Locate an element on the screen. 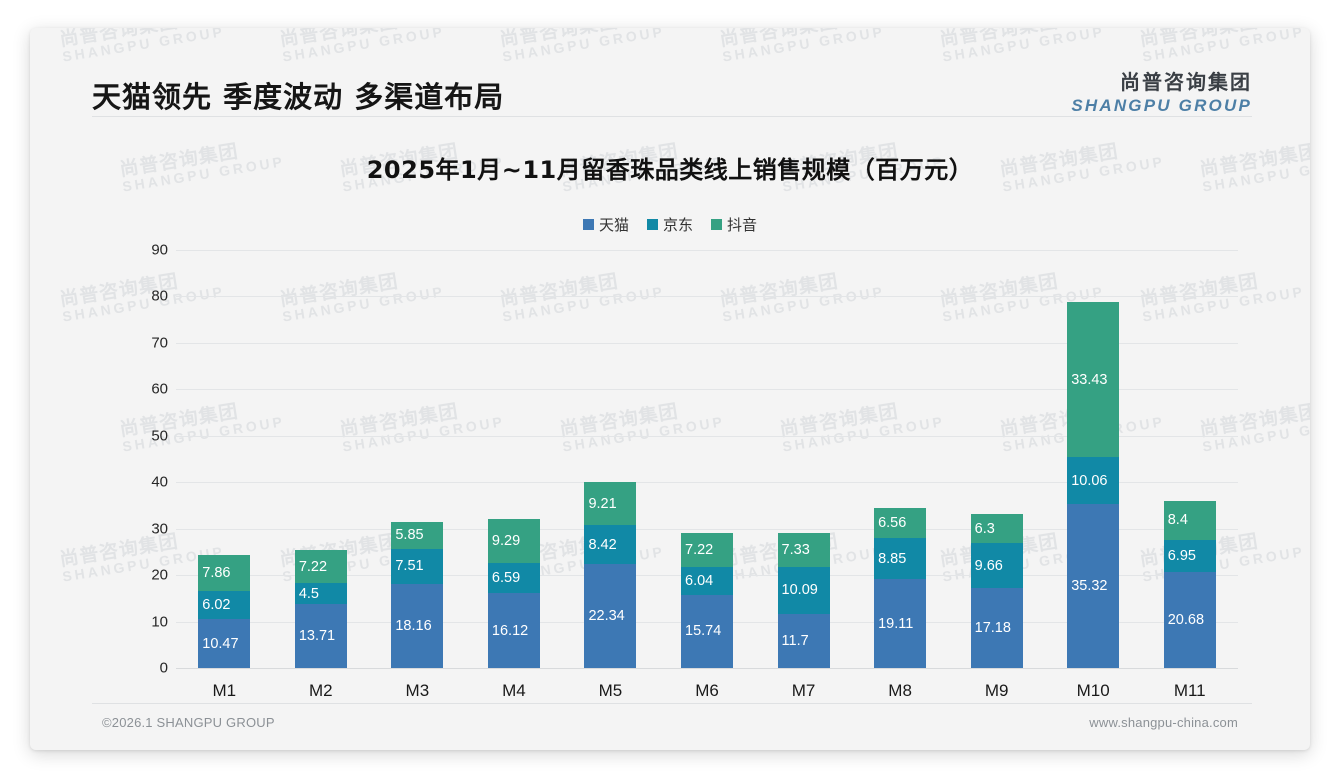  y-axis-tick-label: 30 is located at coordinates (159, 529).